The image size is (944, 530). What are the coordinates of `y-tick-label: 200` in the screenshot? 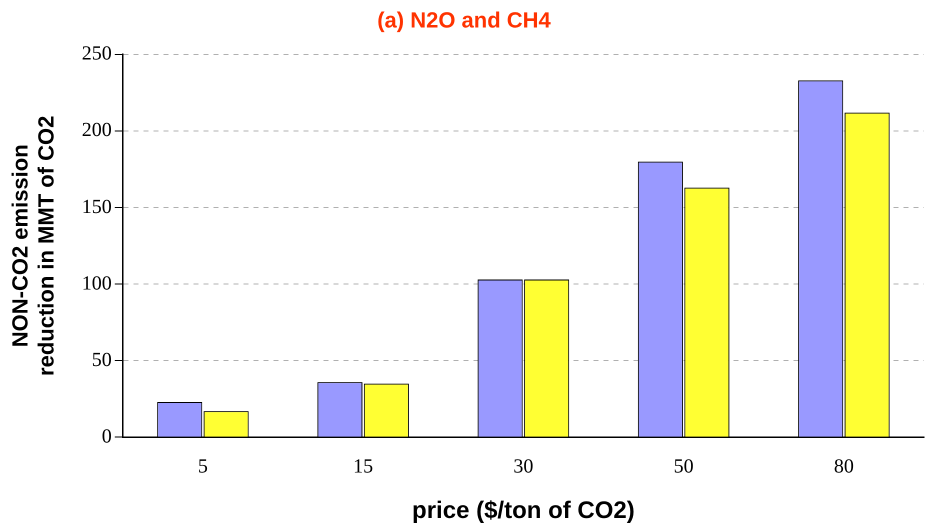 It's located at (97, 130).